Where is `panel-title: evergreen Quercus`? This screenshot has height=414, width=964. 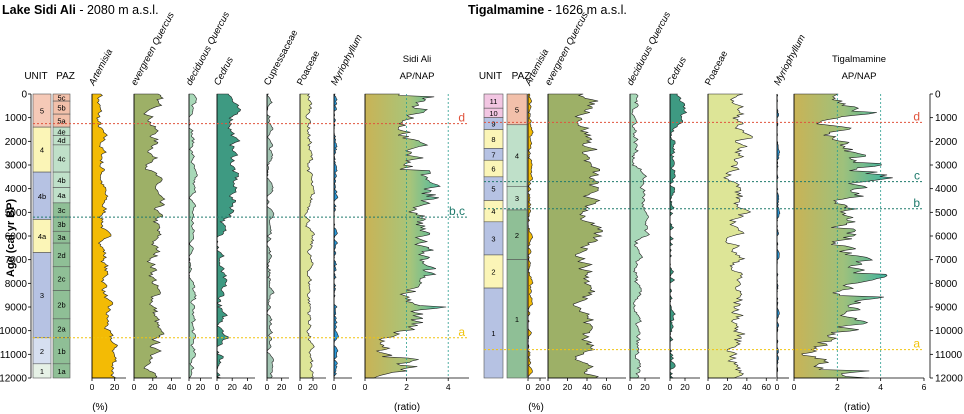
panel-title: evergreen Quercus is located at coordinates (567, 48).